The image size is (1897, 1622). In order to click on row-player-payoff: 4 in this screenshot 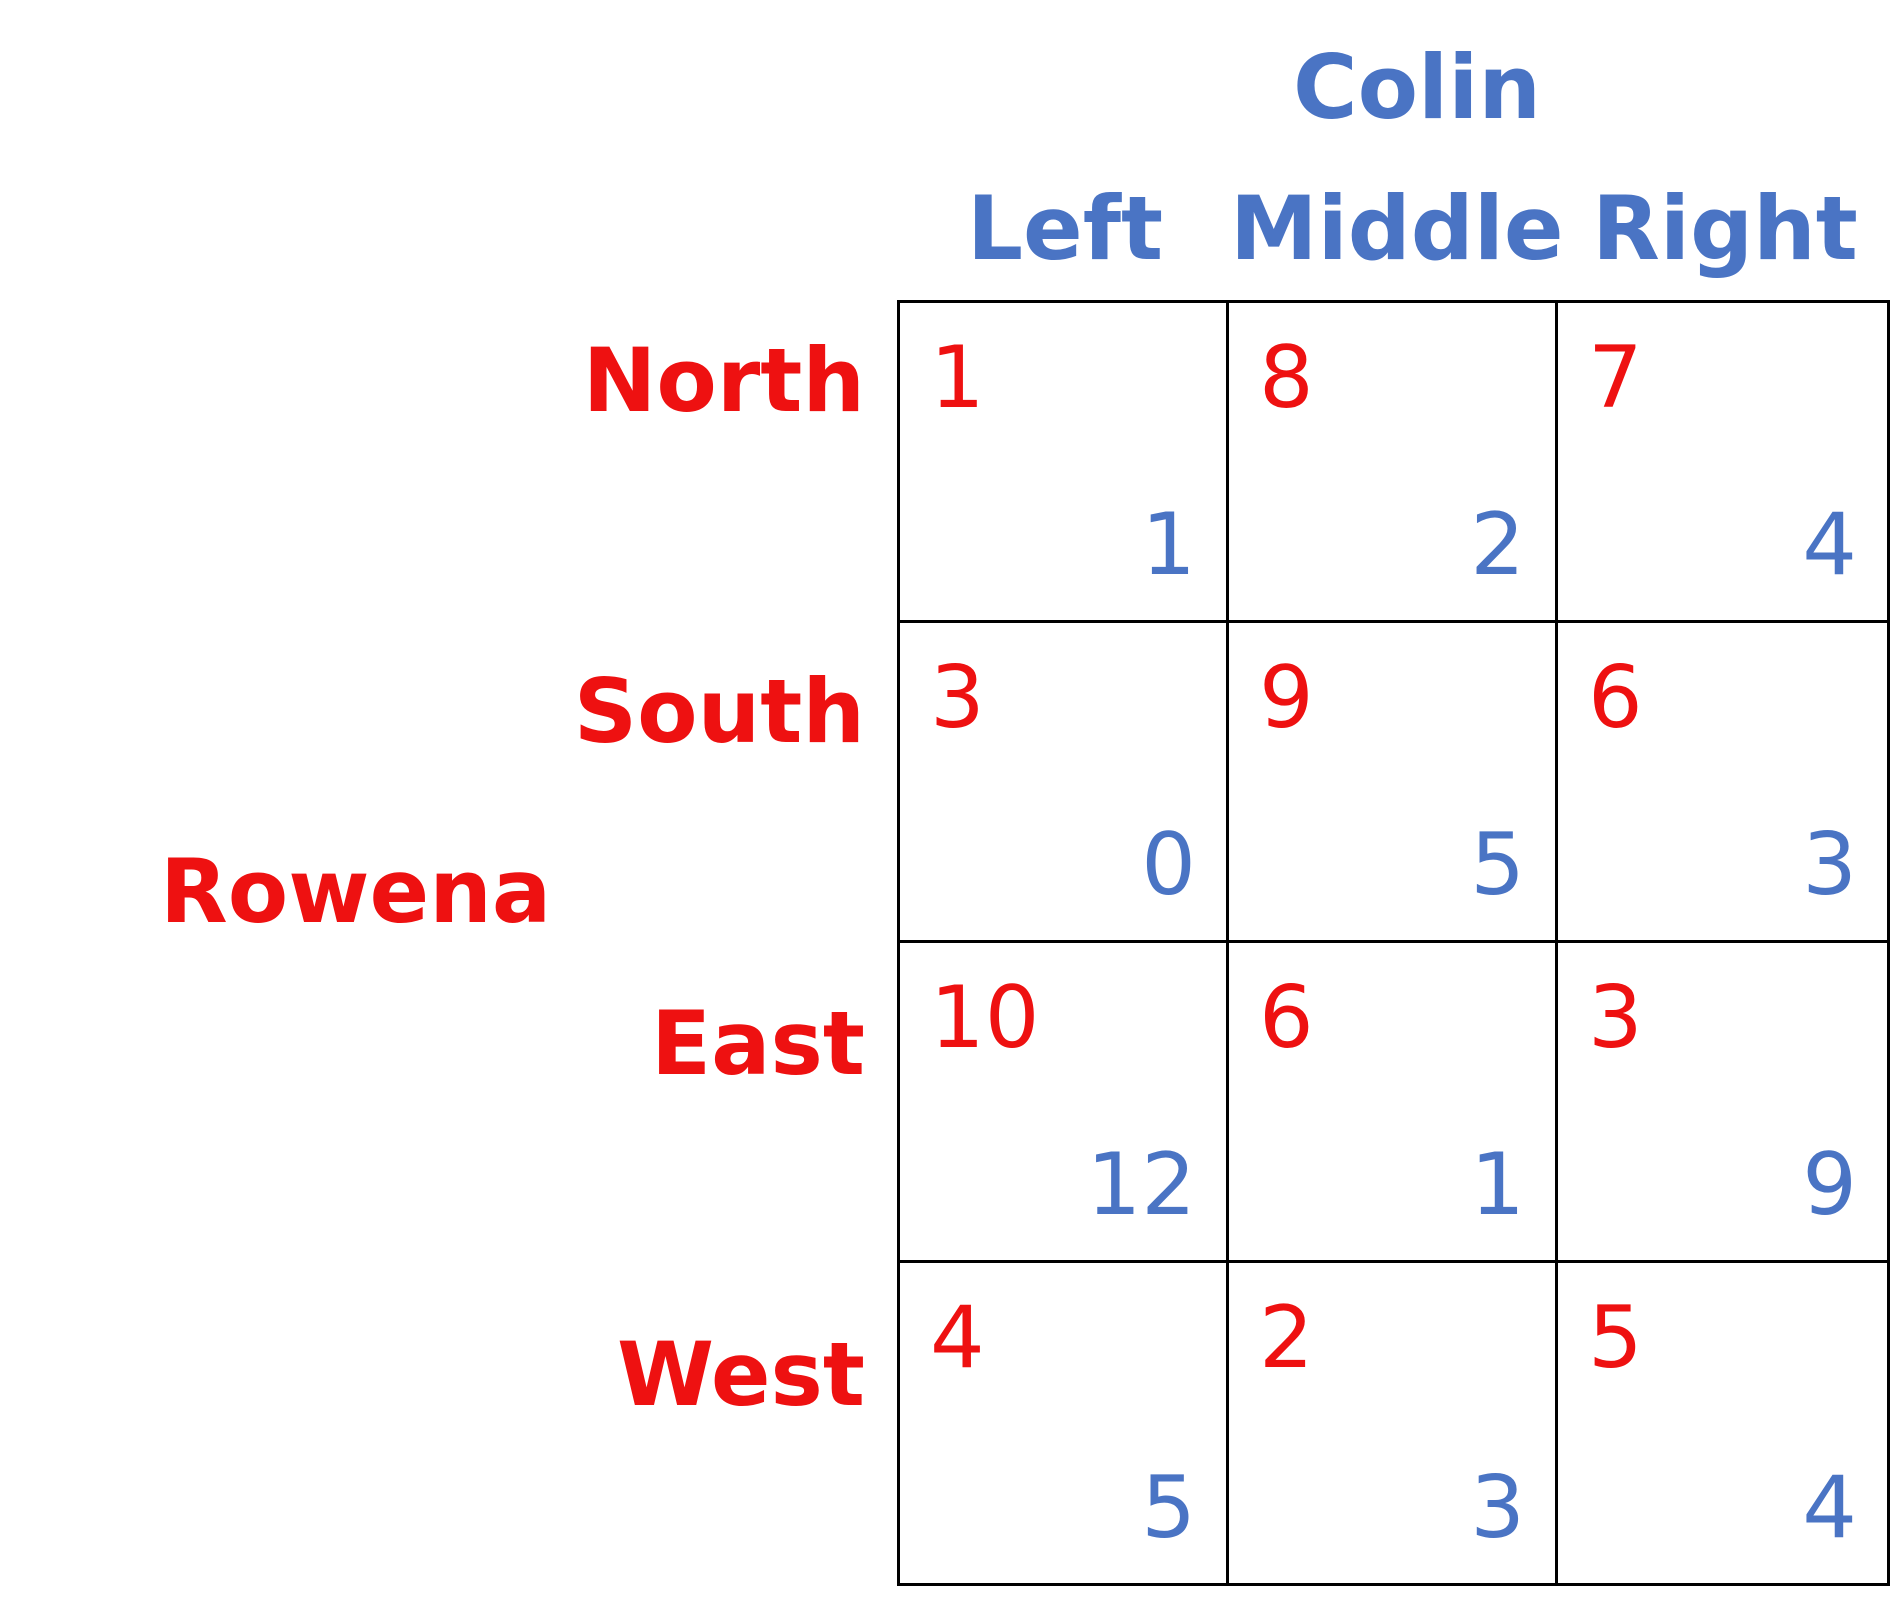, I will do `click(957, 1338)`.